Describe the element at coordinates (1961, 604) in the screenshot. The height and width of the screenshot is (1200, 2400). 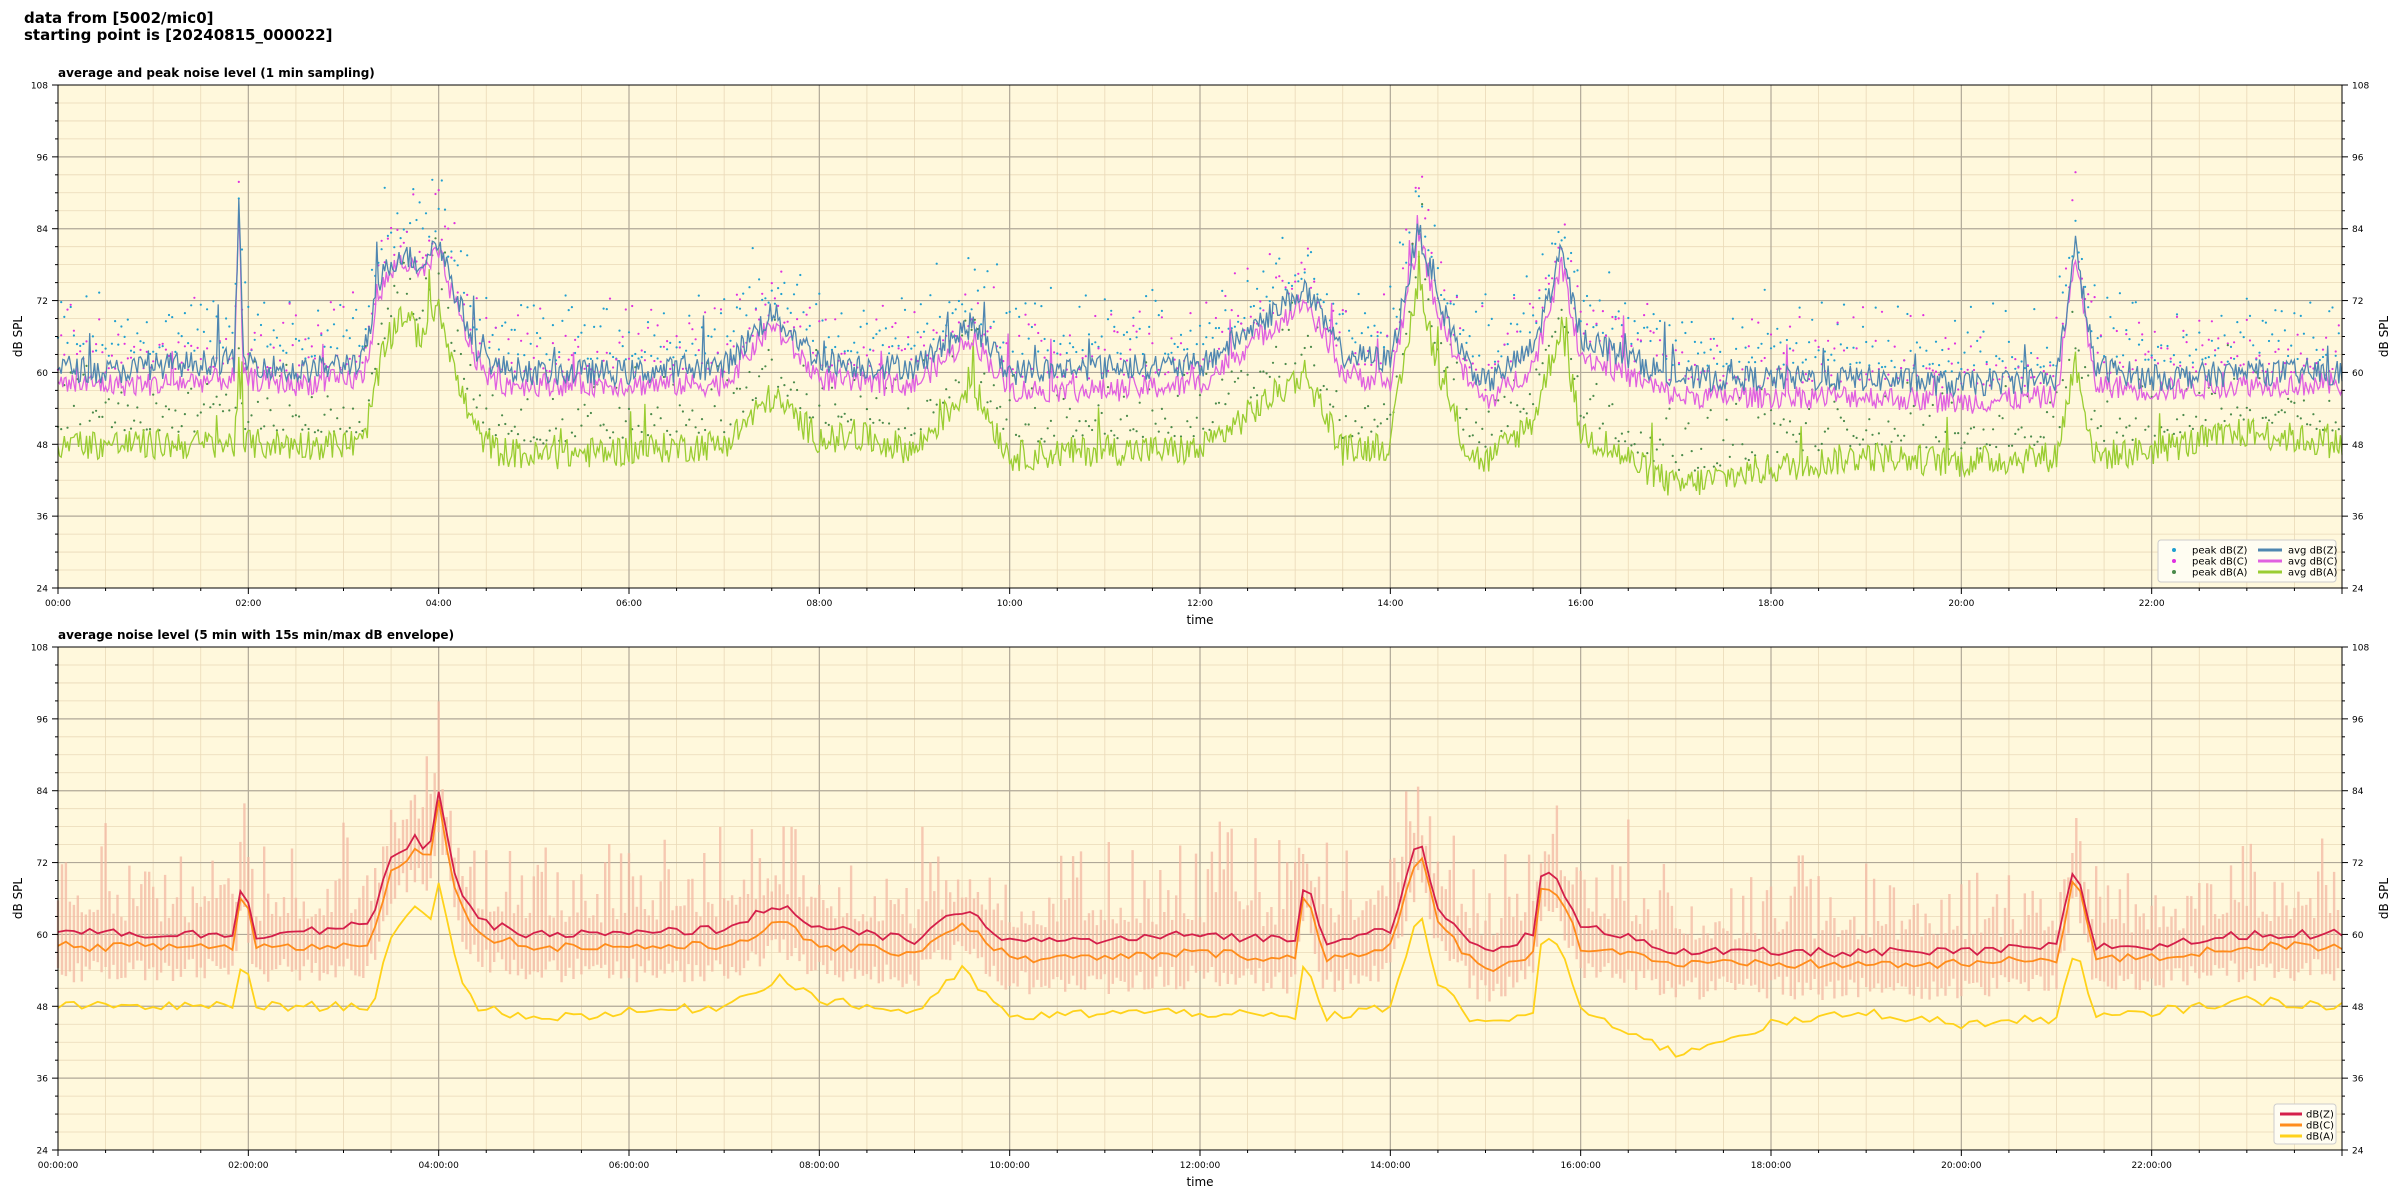
I see `x-tick-label: 20:00` at that location.